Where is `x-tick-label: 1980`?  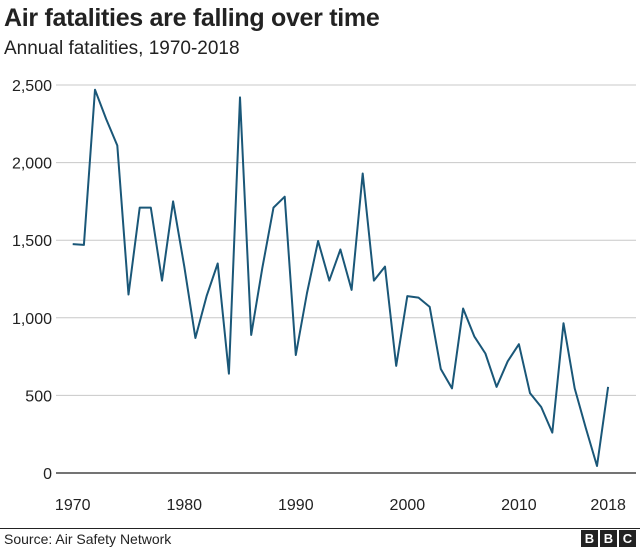 x-tick-label: 1980 is located at coordinates (184, 505).